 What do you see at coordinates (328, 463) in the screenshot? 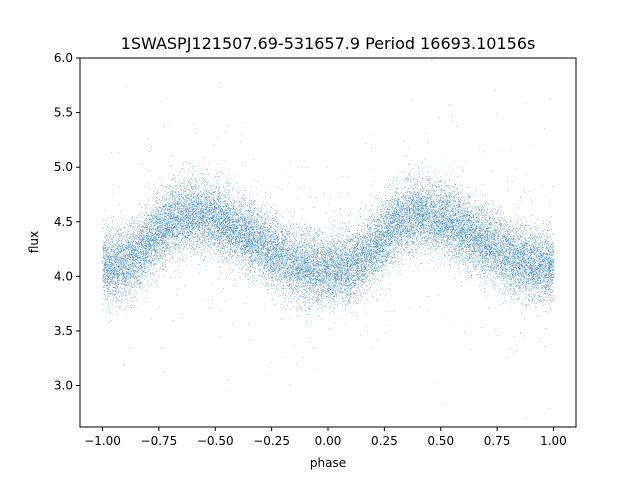
I see `x-axis-label: phase` at bounding box center [328, 463].